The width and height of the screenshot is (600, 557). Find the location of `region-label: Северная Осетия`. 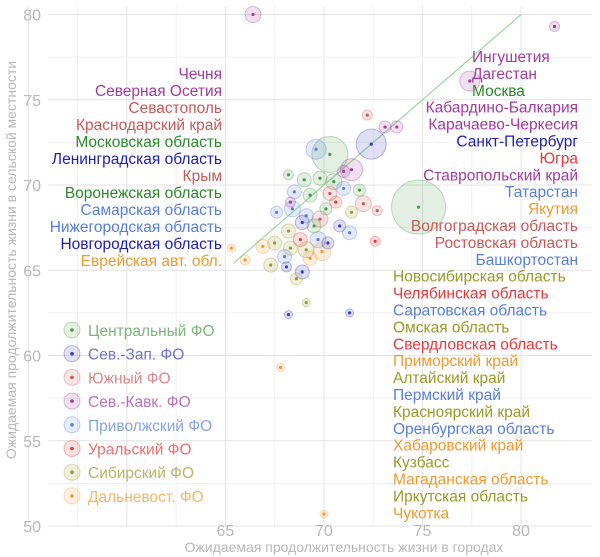

region-label: Северная Осетия is located at coordinates (158, 91).